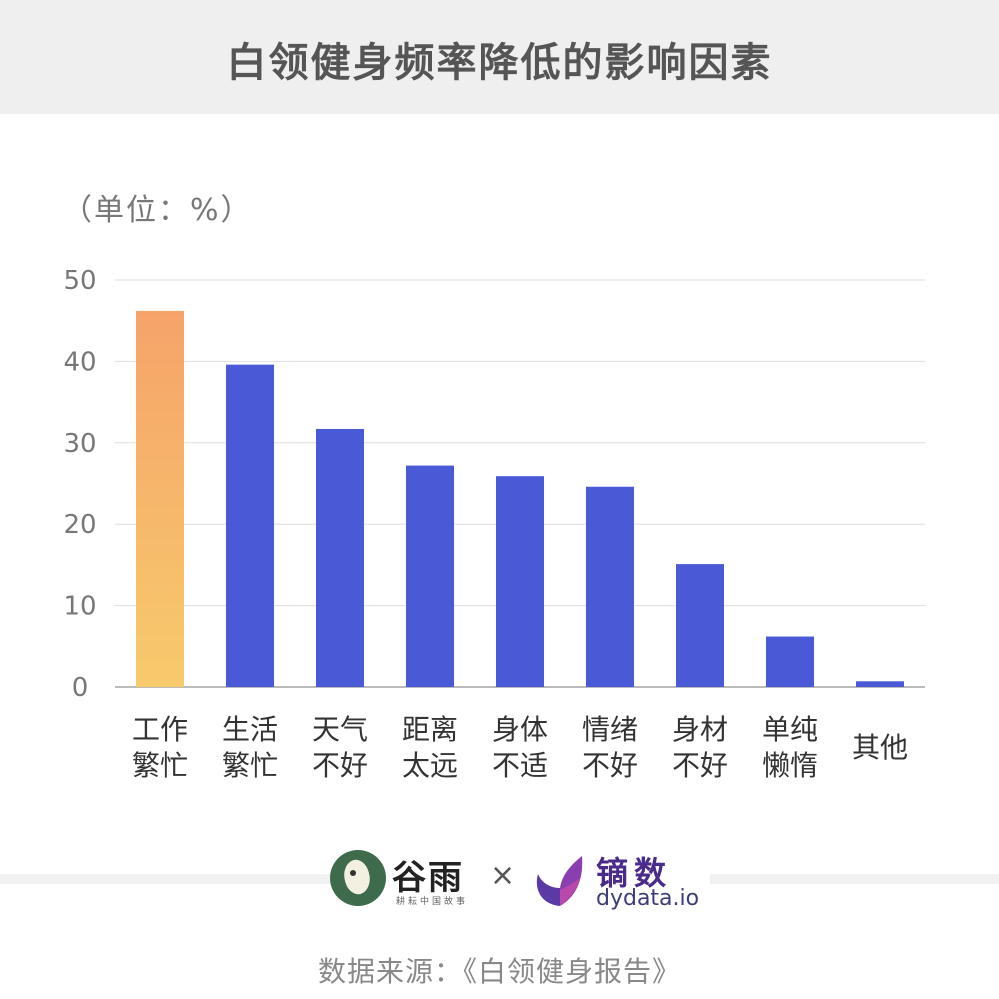  What do you see at coordinates (428, 878) in the screenshot?
I see `guyu-name: 谷雨` at bounding box center [428, 878].